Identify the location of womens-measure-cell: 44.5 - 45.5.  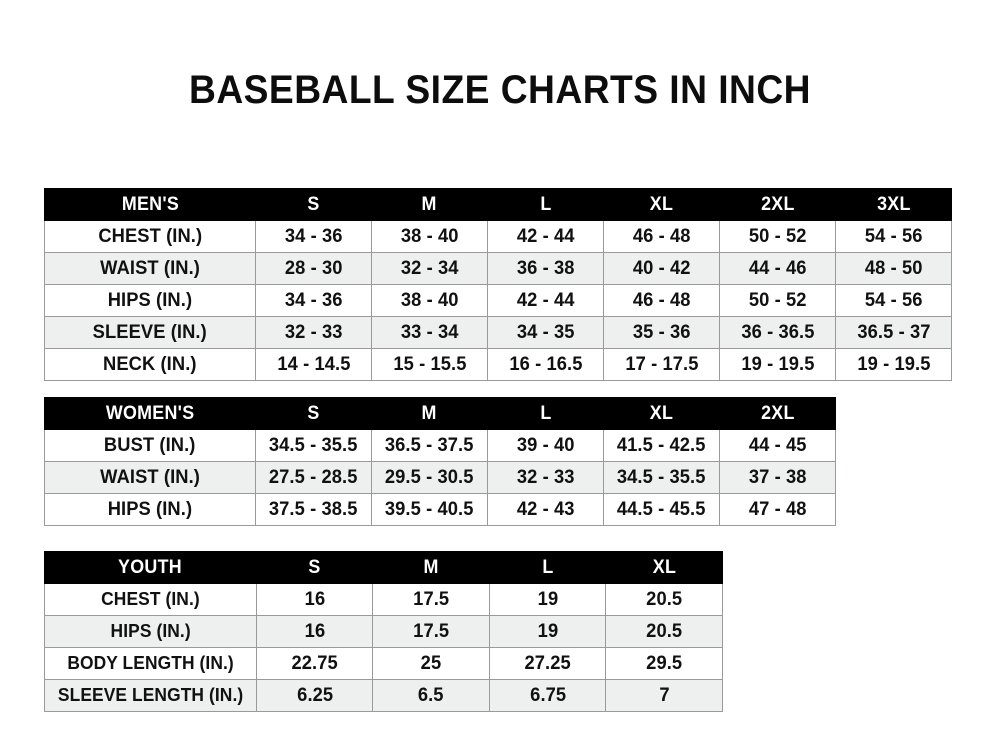
(661, 509).